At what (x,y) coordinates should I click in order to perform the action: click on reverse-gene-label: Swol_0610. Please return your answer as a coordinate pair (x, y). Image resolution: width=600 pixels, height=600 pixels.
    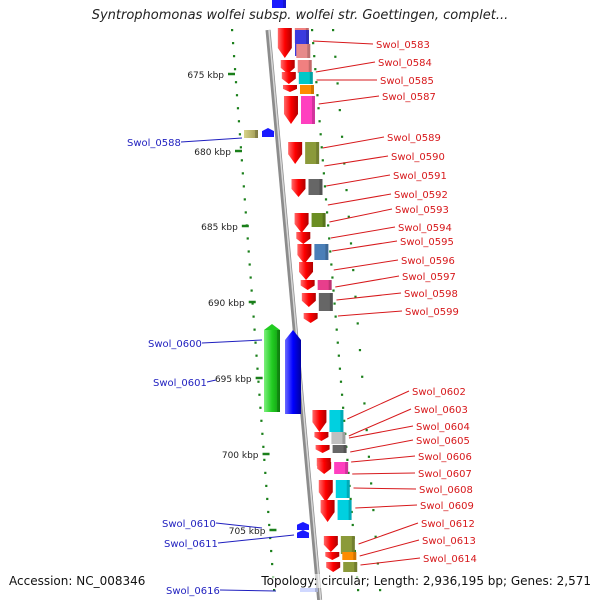
    Looking at the image, I should click on (189, 524).